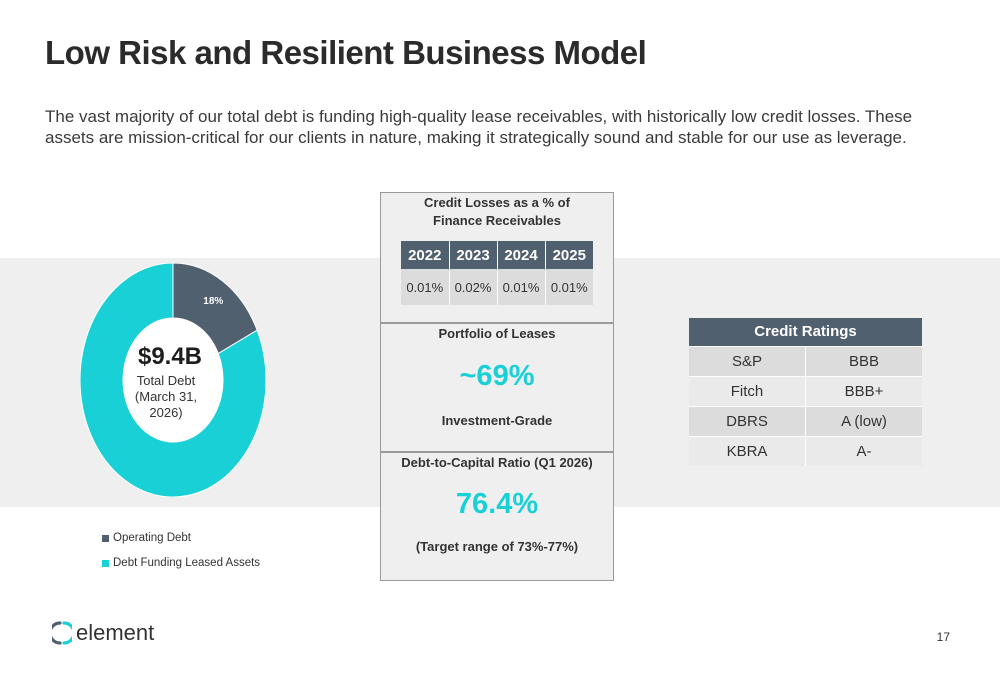  I want to click on portfolio-value: ~69%, so click(497, 376).